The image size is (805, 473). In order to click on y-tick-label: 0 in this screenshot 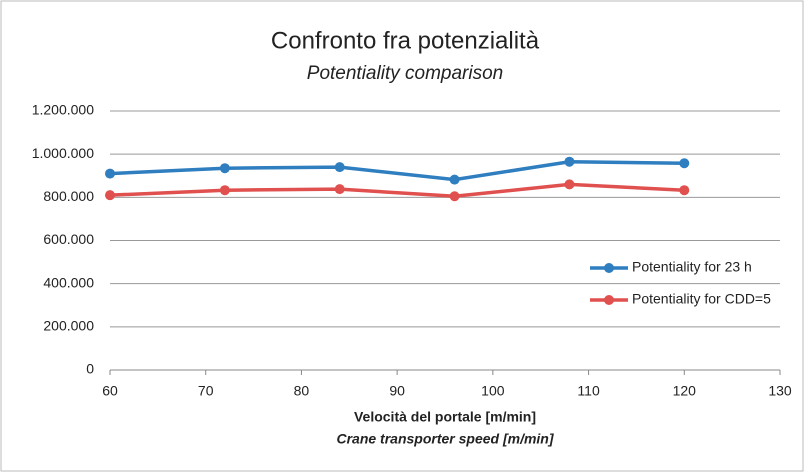, I will do `click(90, 369)`.